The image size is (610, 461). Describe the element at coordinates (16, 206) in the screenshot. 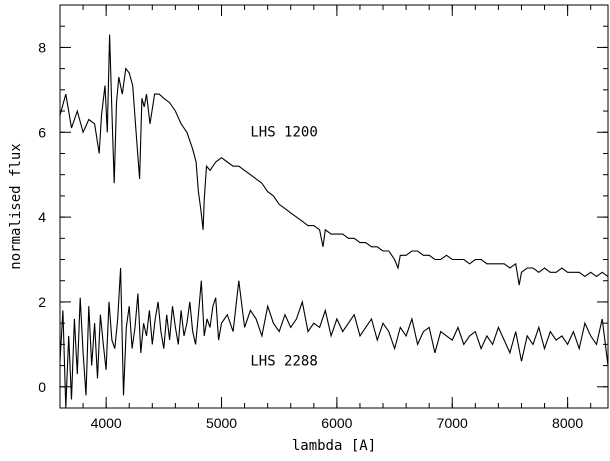

I see `y-axis-label: normalised flux` at that location.